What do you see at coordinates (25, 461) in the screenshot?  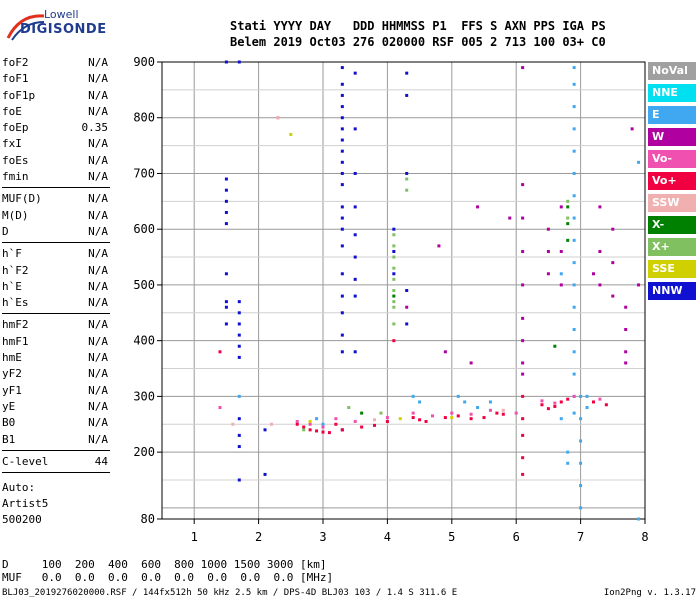 I see `param-name: C-level` at bounding box center [25, 461].